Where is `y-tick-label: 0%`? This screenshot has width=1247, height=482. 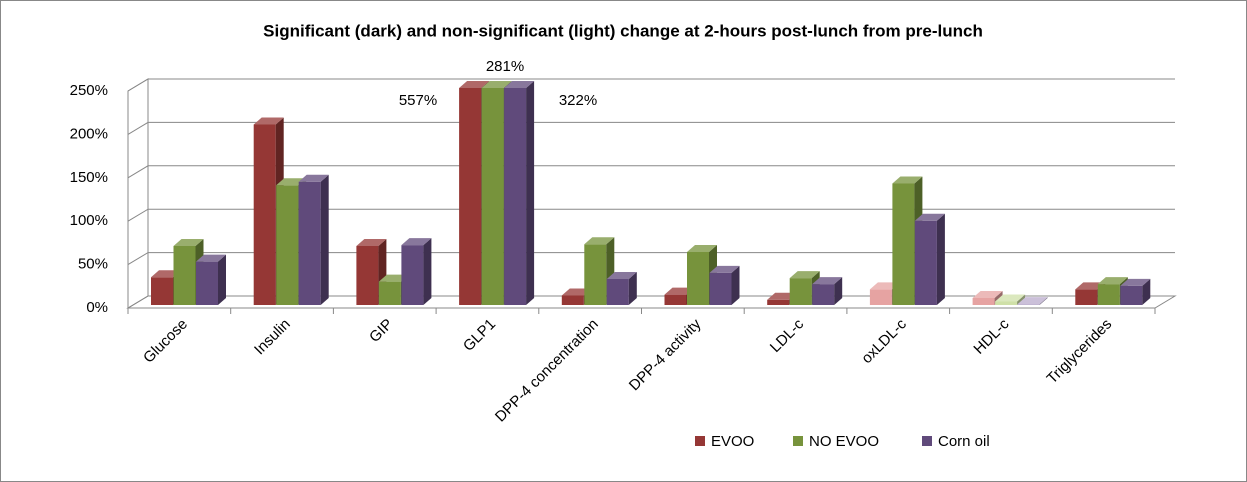 y-tick-label: 0% is located at coordinates (97, 307).